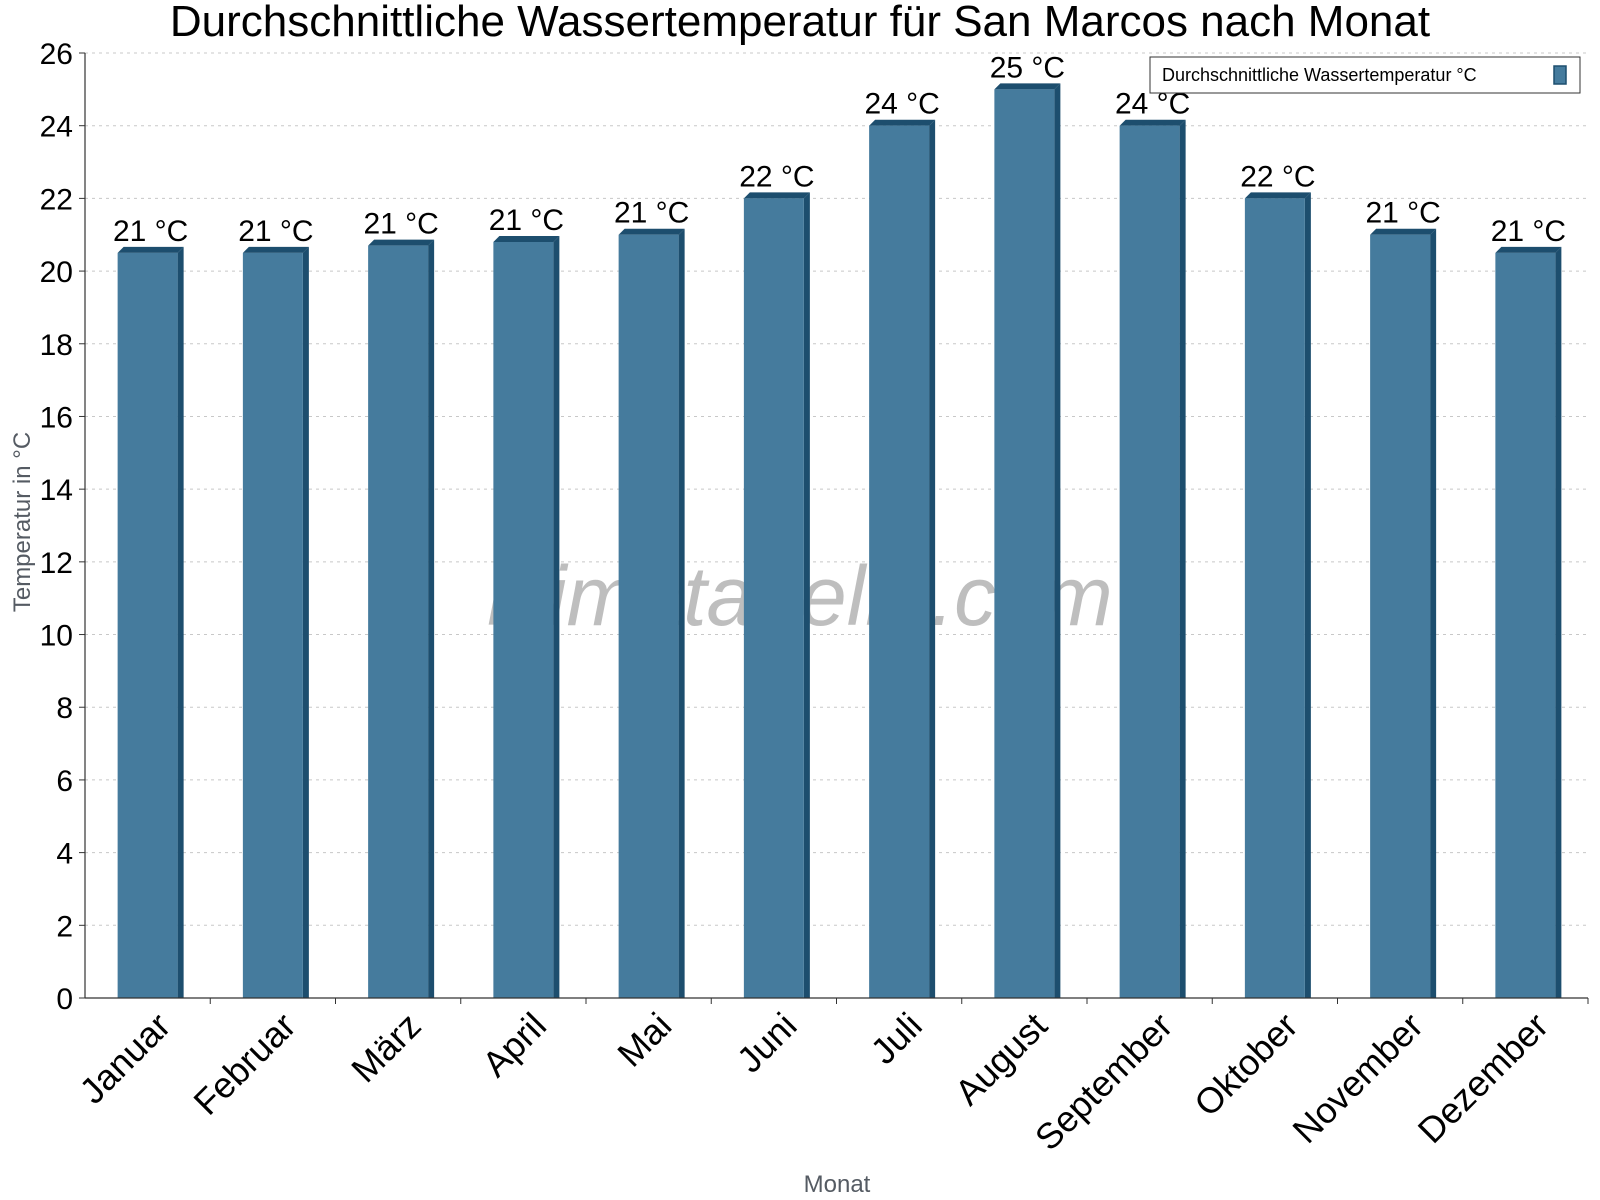 This screenshot has height=1200, width=1600. Describe the element at coordinates (837, 1184) in the screenshot. I see `x-axis-title: Monat` at that location.